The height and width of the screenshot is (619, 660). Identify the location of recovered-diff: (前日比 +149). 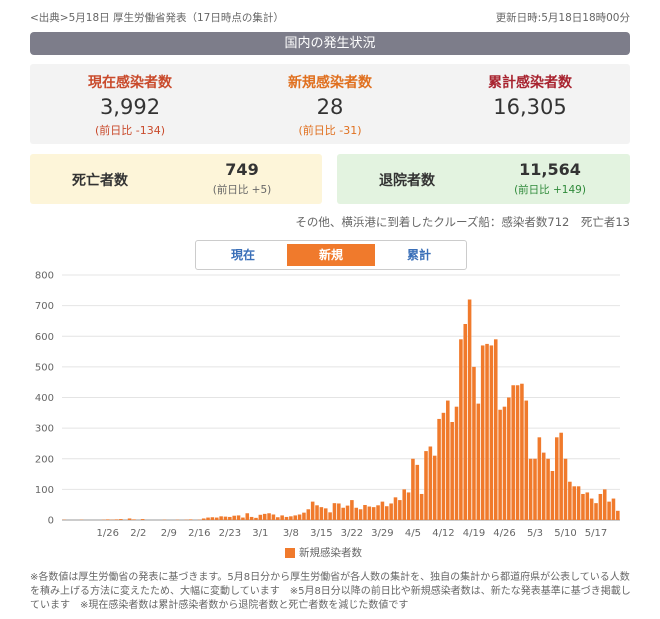
(550, 190).